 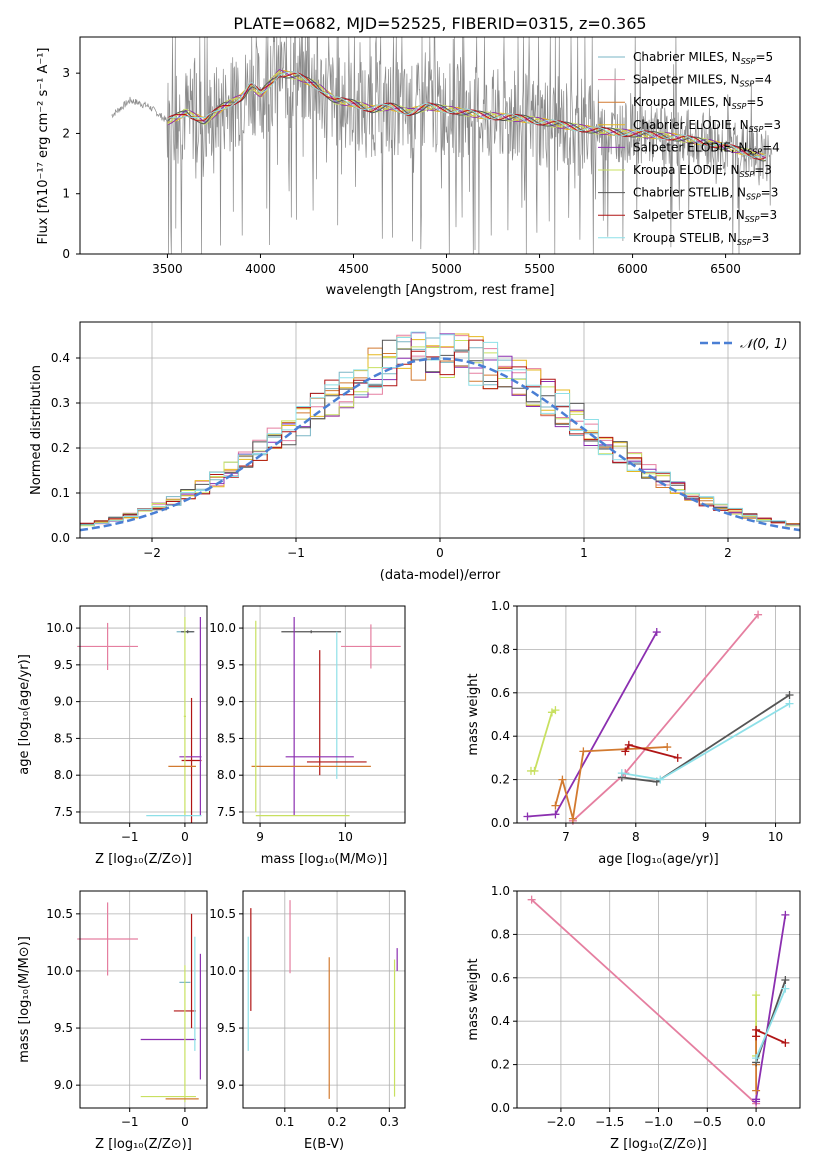 I want to click on x-tick-label: 6000, so click(x=632, y=269).